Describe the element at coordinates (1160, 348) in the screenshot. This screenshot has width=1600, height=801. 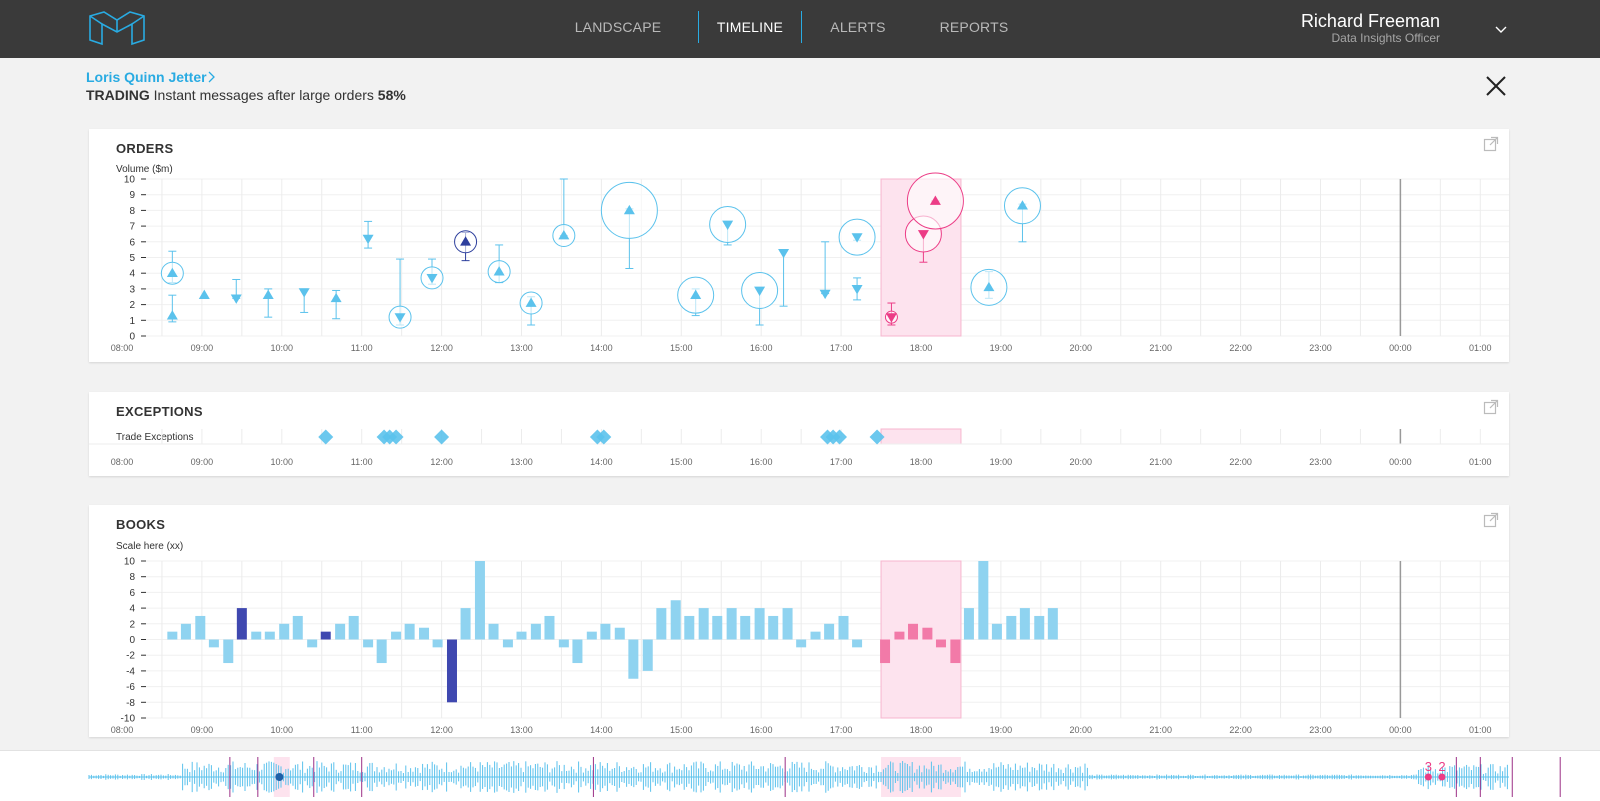
I see `time-tick-label: 21:00` at that location.